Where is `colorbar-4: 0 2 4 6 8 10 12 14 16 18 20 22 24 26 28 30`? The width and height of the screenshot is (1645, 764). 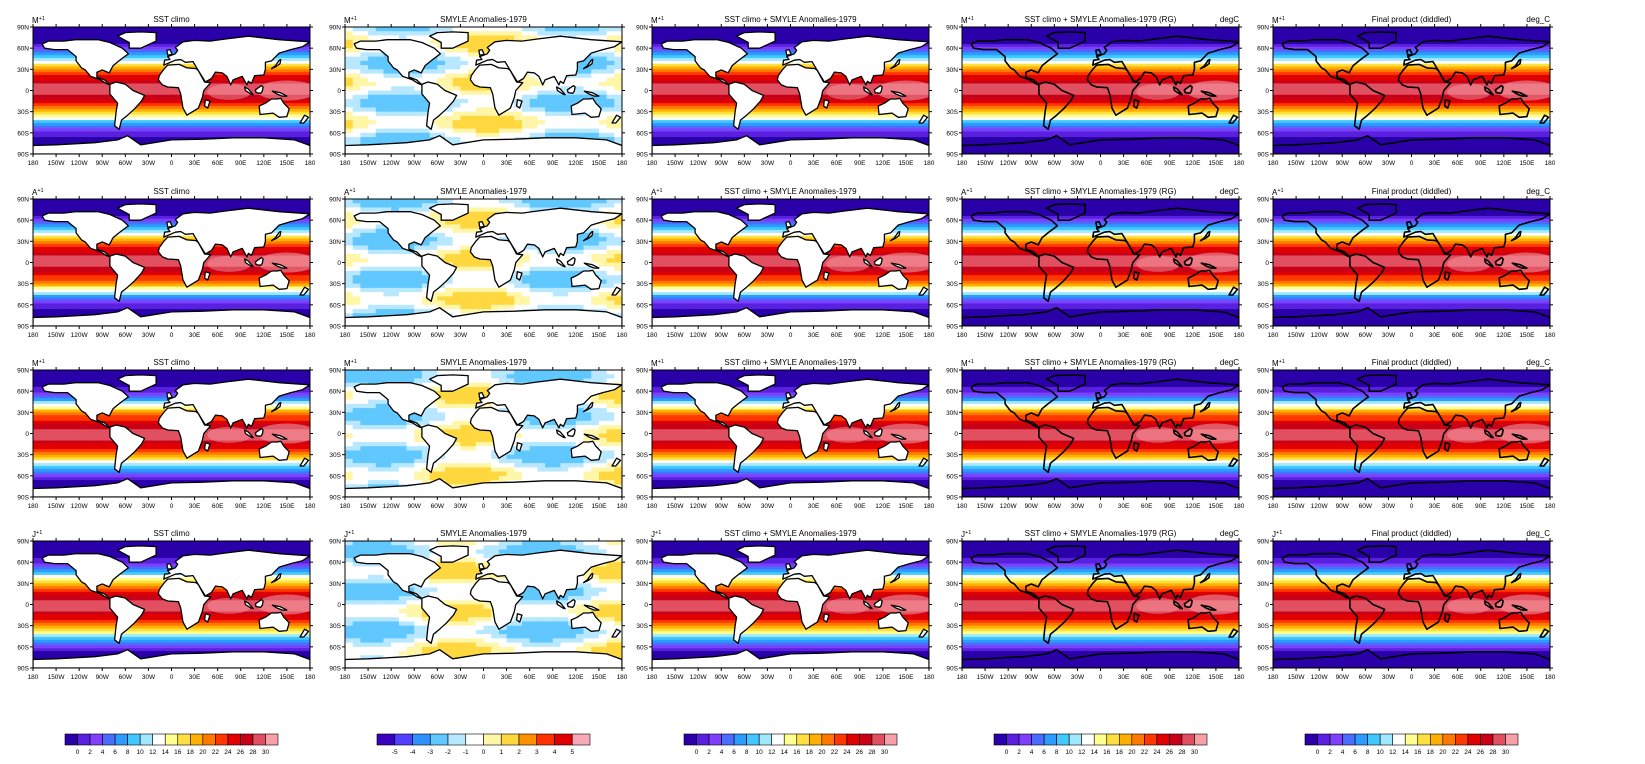 colorbar-4: 0 2 4 6 8 10 12 14 16 18 20 22 24 26 28 30 is located at coordinates (1100, 744).